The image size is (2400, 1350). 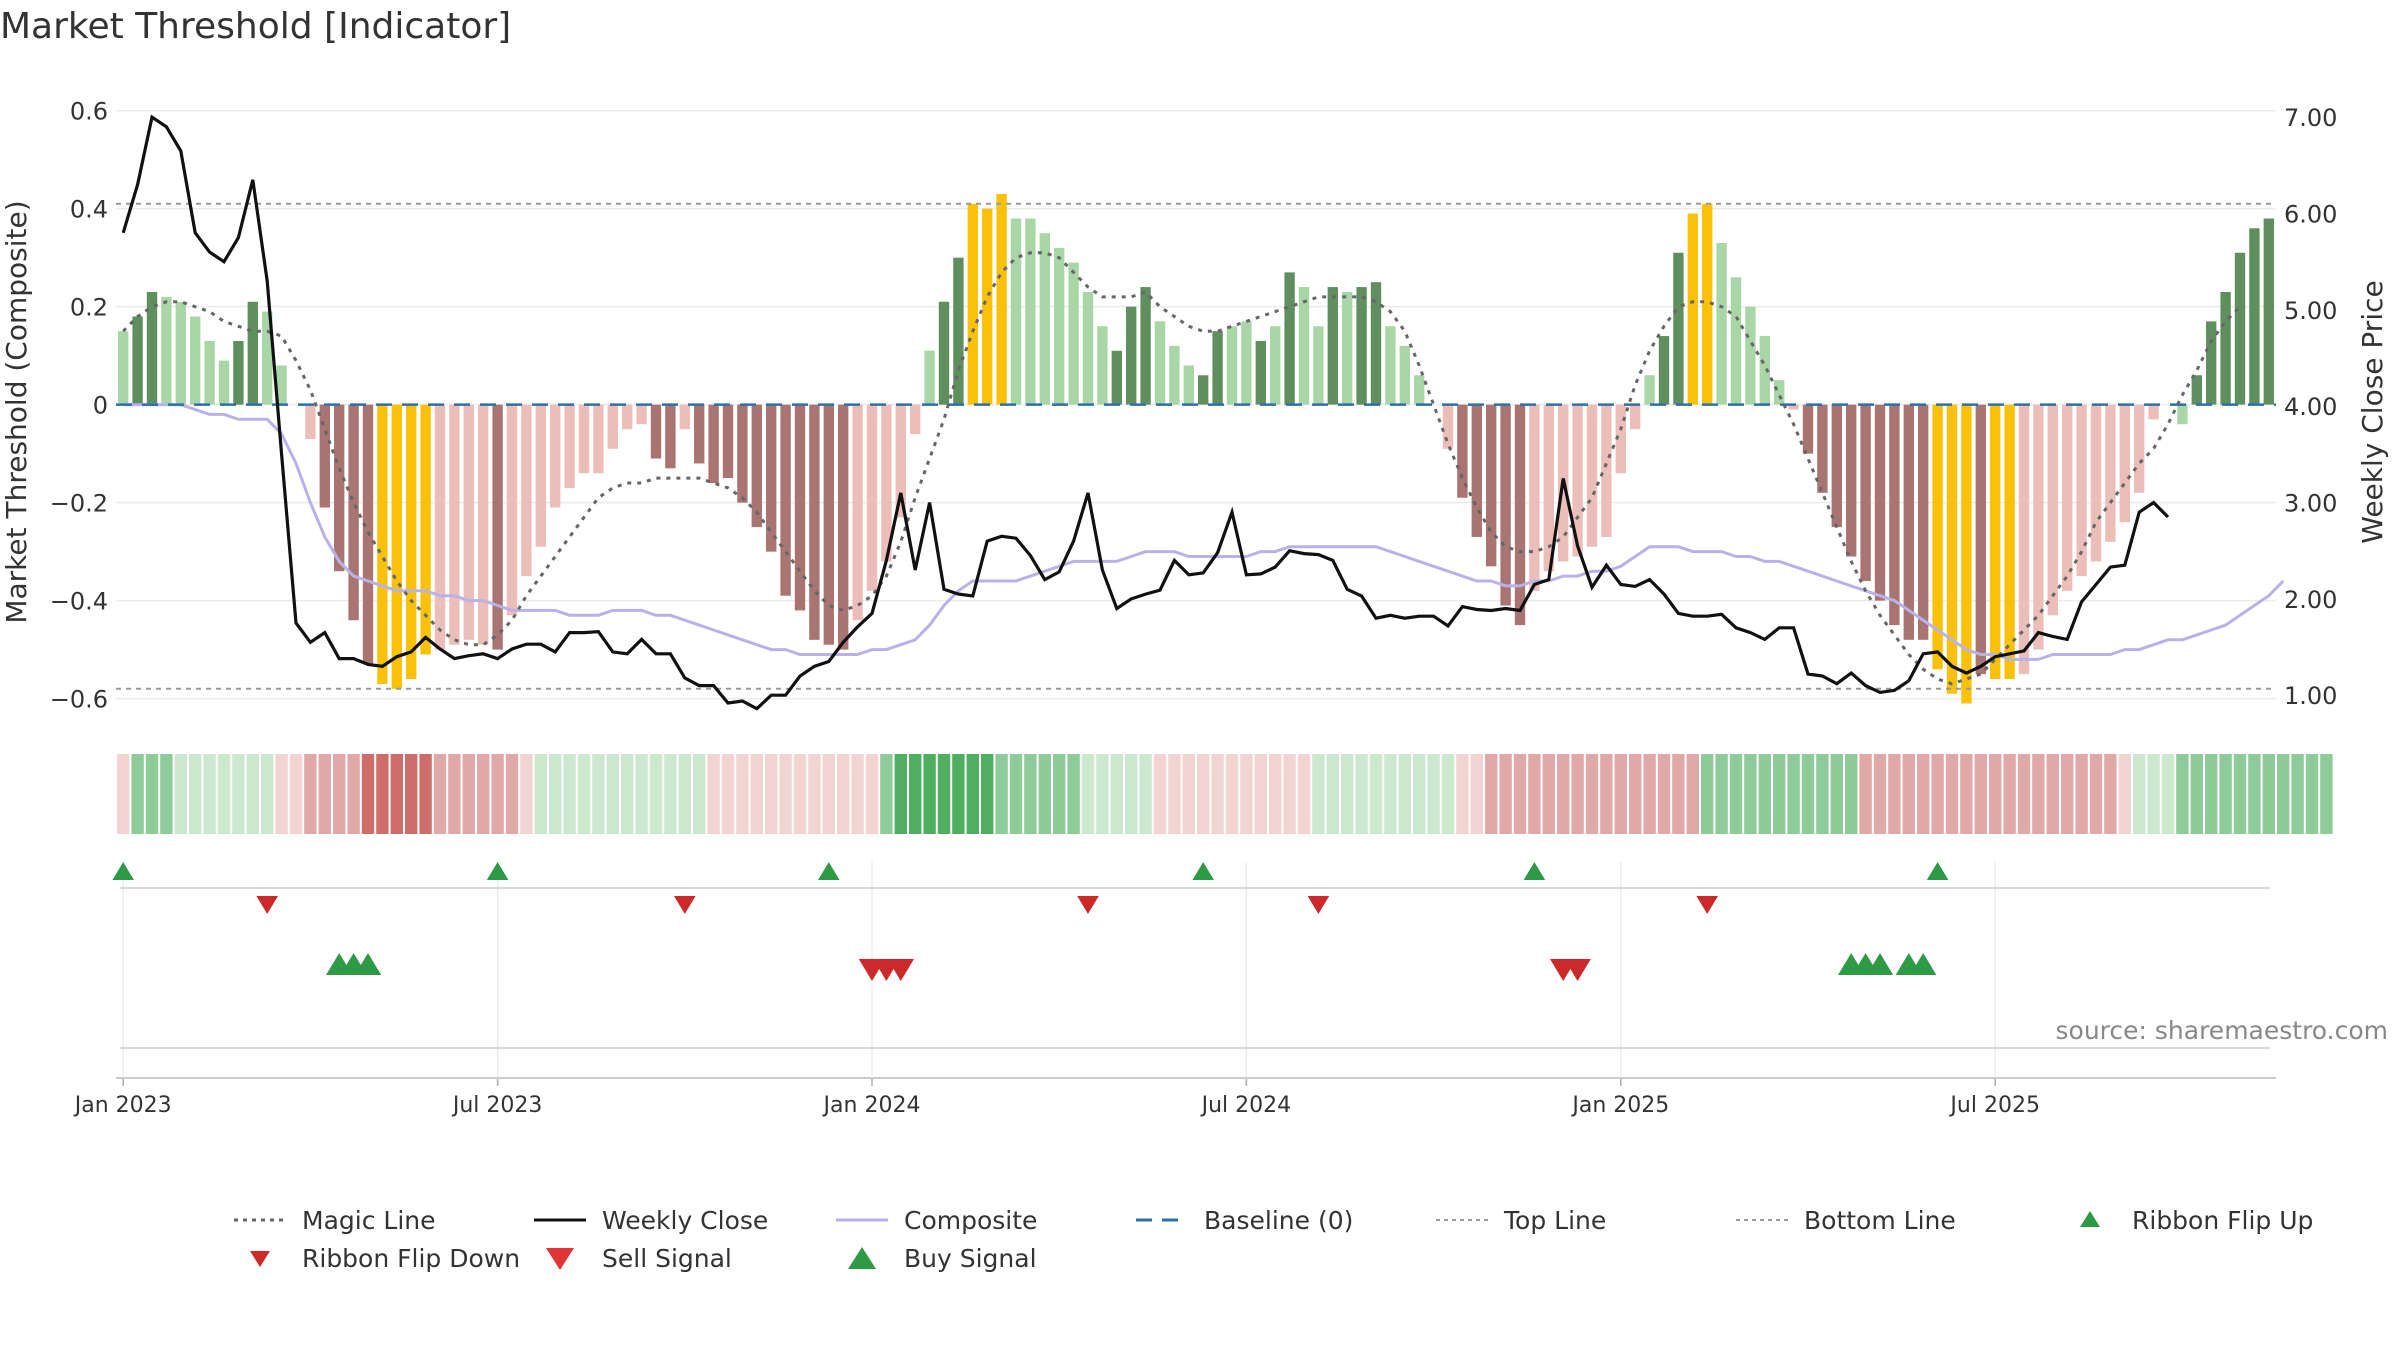 I want to click on legend-label: Top Line, so click(x=1555, y=1220).